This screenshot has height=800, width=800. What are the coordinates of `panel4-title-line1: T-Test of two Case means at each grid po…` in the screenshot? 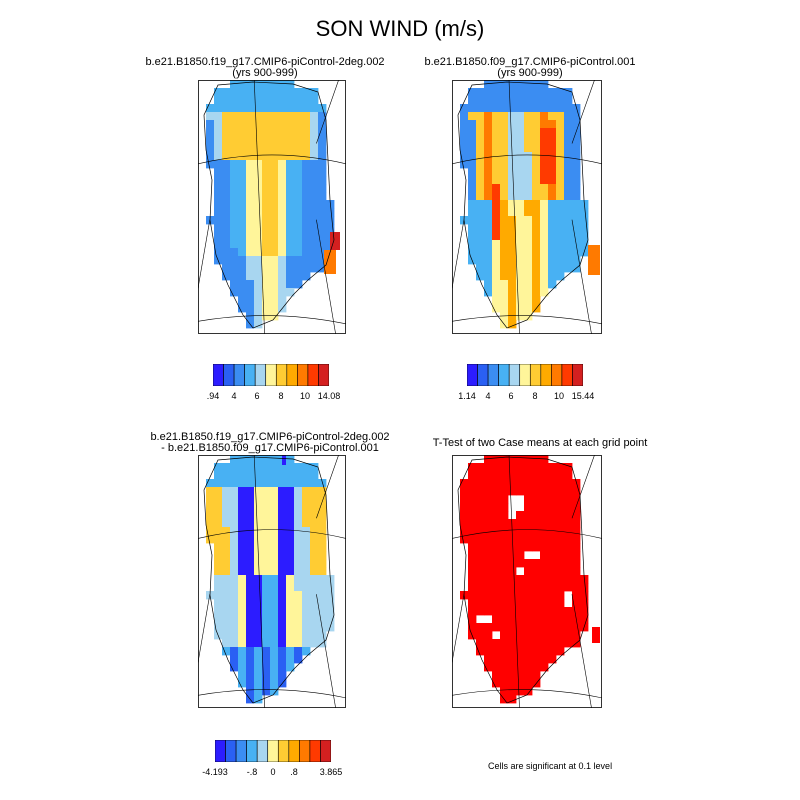 It's located at (540, 443).